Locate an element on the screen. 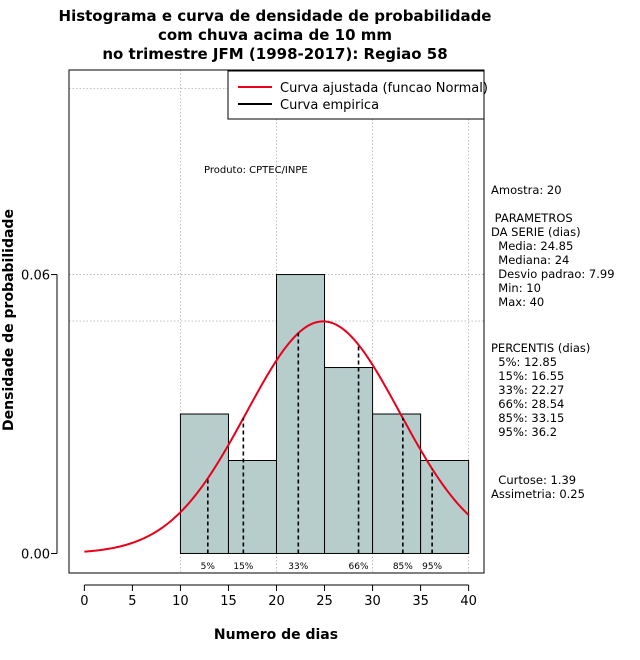 This screenshot has width=640, height=660. product-annotation: Produto: CPTEC/INPE is located at coordinates (256, 170).